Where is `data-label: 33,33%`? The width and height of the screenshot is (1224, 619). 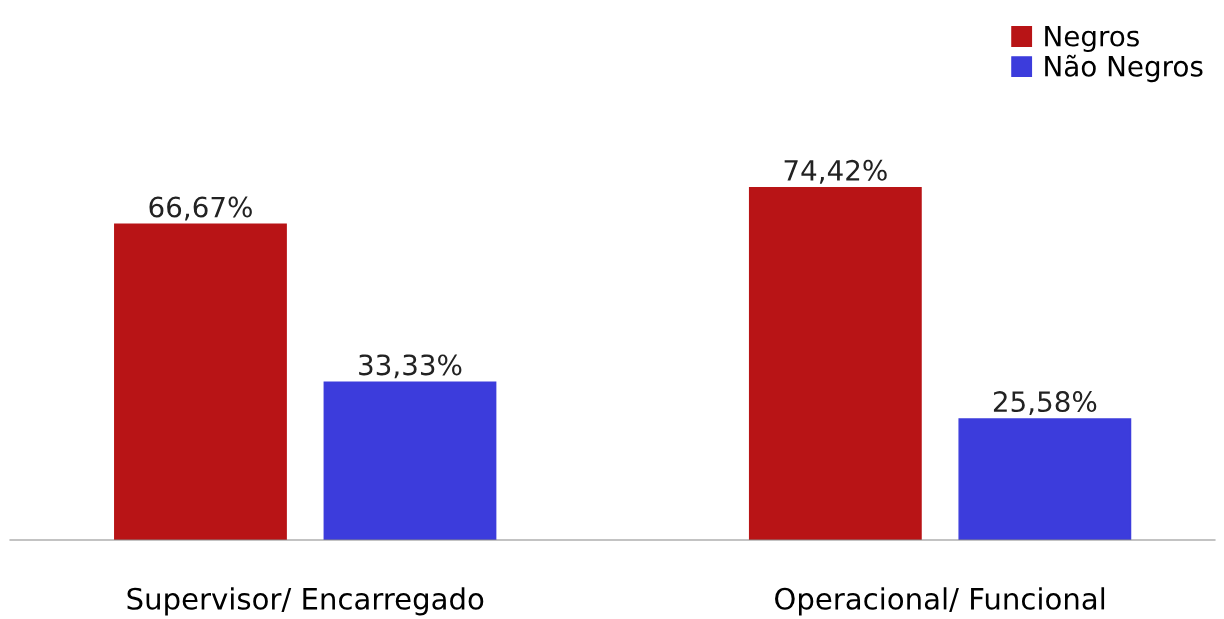
data-label: 33,33% is located at coordinates (410, 366).